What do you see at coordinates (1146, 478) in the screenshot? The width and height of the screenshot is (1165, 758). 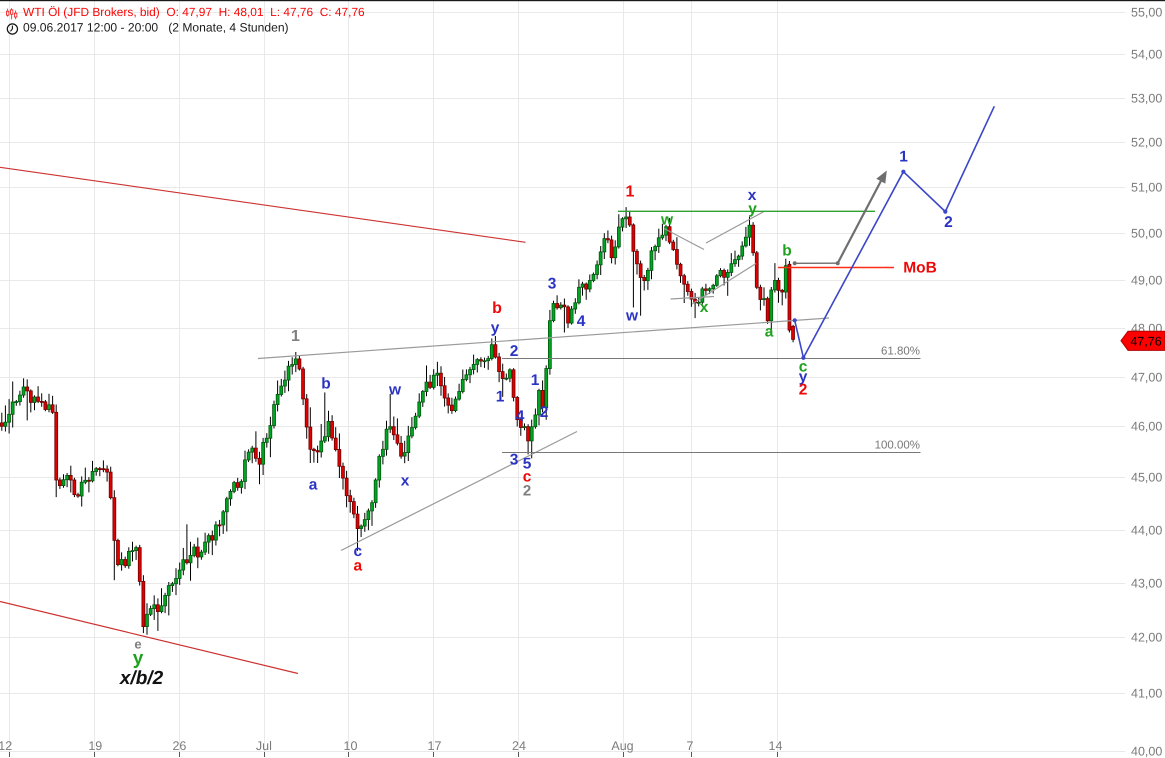 I see `svg-text: 45,00` at bounding box center [1146, 478].